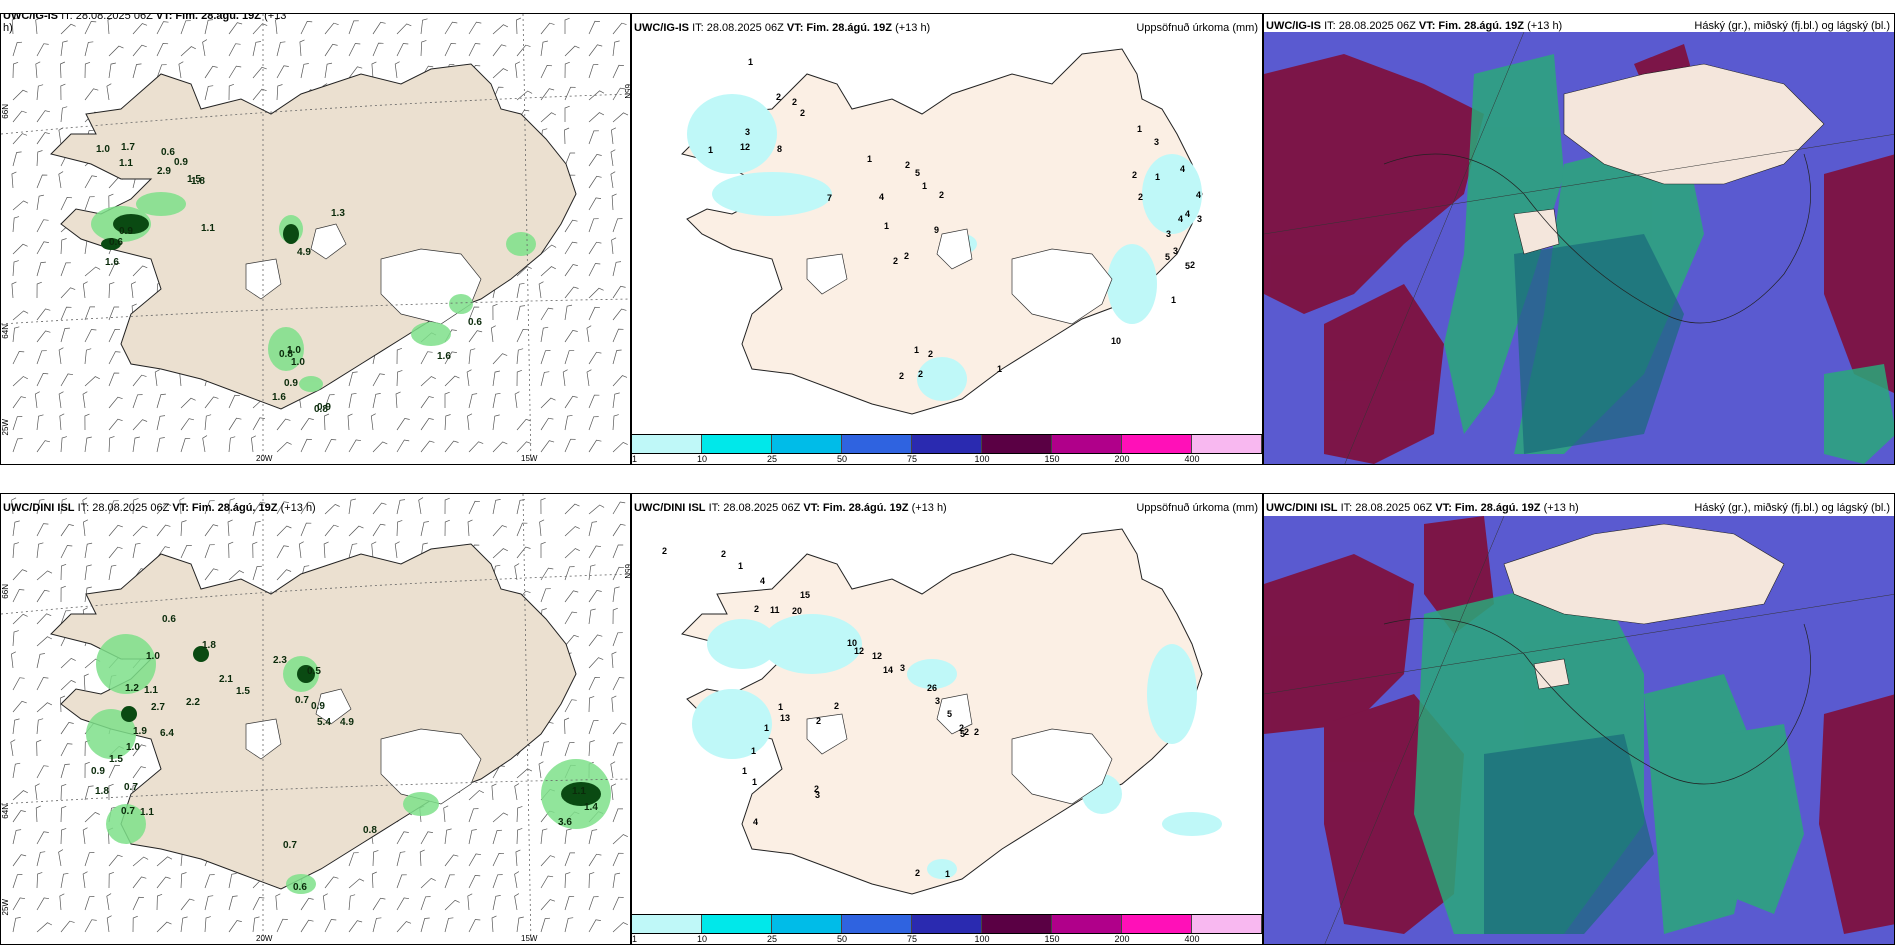 The image size is (1900, 950). What do you see at coordinates (313, 236) in the screenshot?
I see `iceland-land` at bounding box center [313, 236].